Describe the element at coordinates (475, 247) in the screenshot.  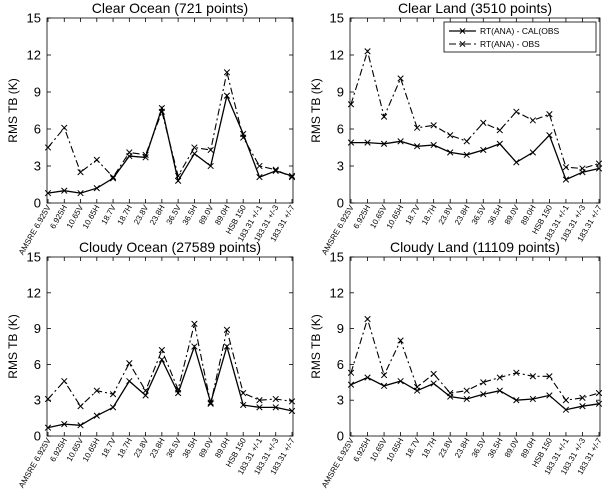
I see `chart-title: Cloudy Land (11109 points)` at that location.